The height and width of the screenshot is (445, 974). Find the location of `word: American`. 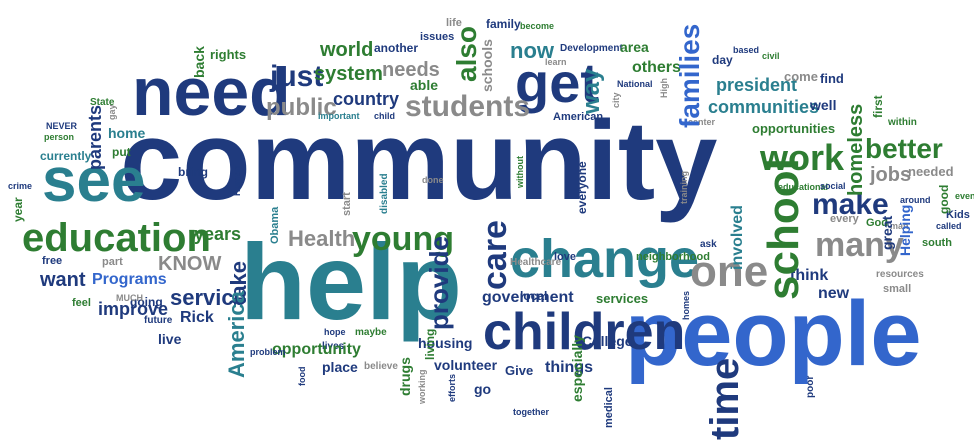

word: American is located at coordinates (578, 117).